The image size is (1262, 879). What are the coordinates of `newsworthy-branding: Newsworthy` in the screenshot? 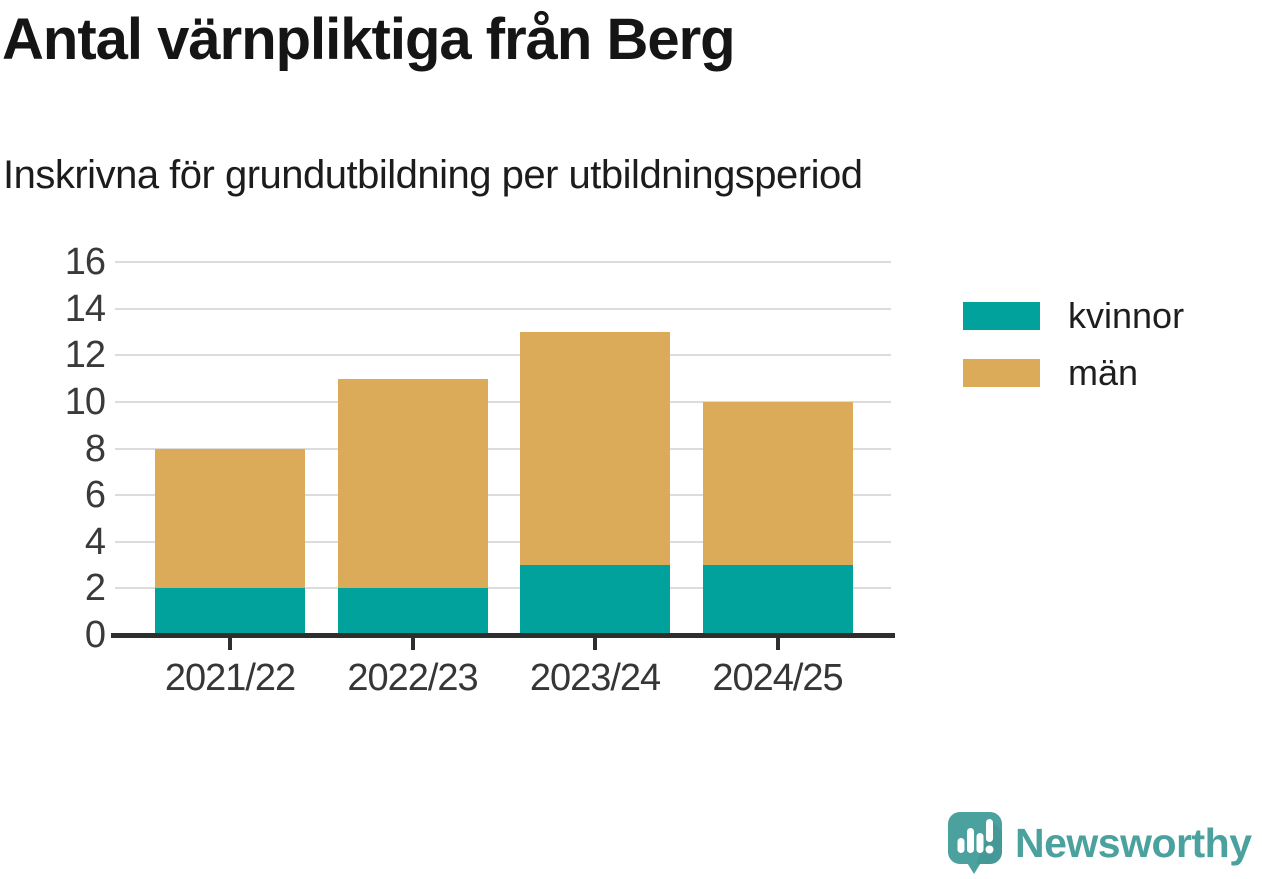 It's located at (1100, 843).